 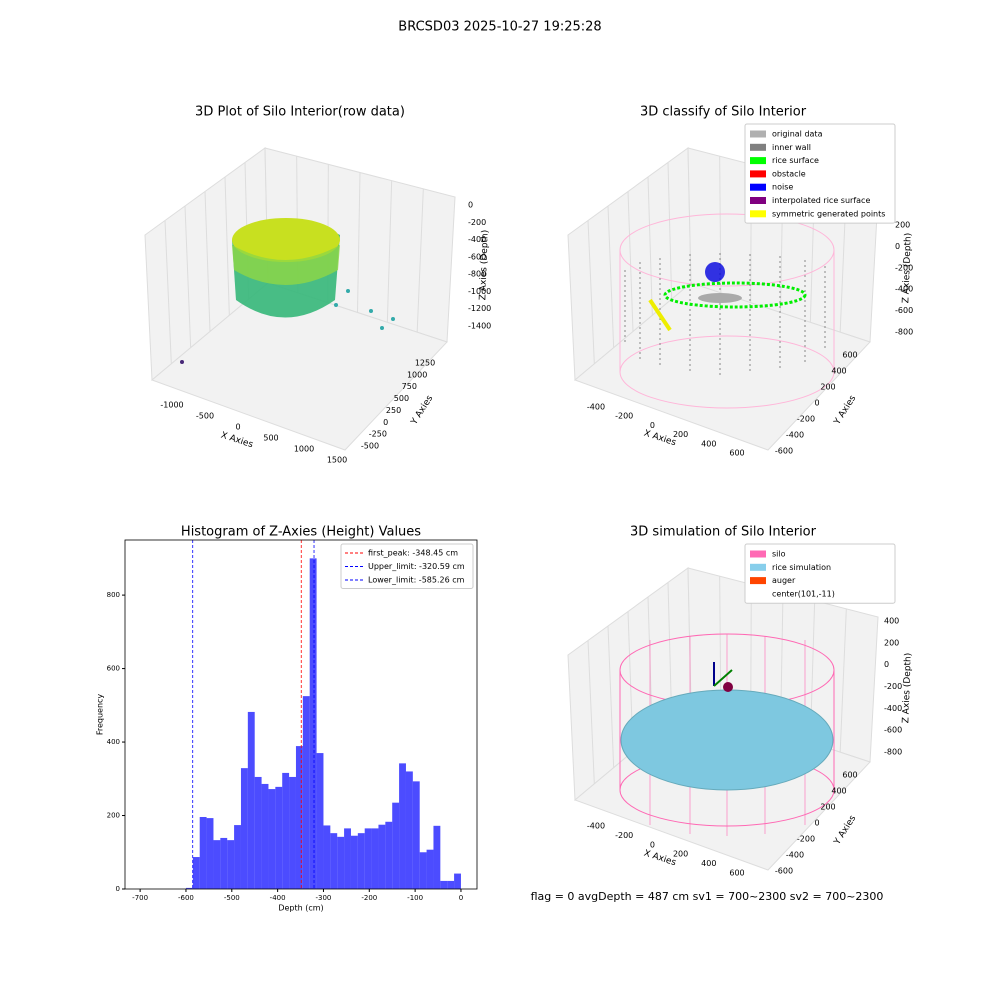 I want to click on y-tick-label: -400, so click(x=795, y=855).